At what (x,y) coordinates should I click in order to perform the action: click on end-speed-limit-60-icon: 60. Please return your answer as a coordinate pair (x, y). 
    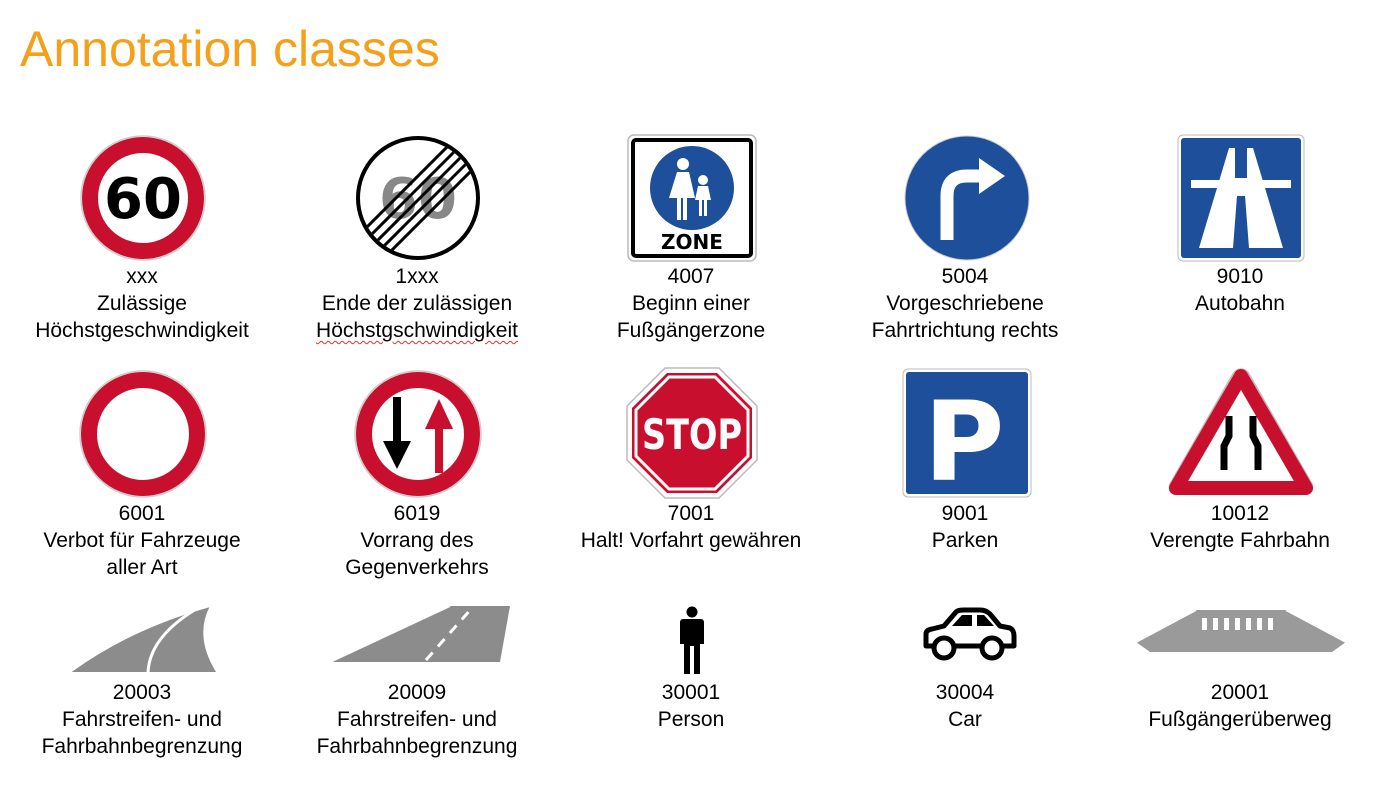
    Looking at the image, I should click on (418, 198).